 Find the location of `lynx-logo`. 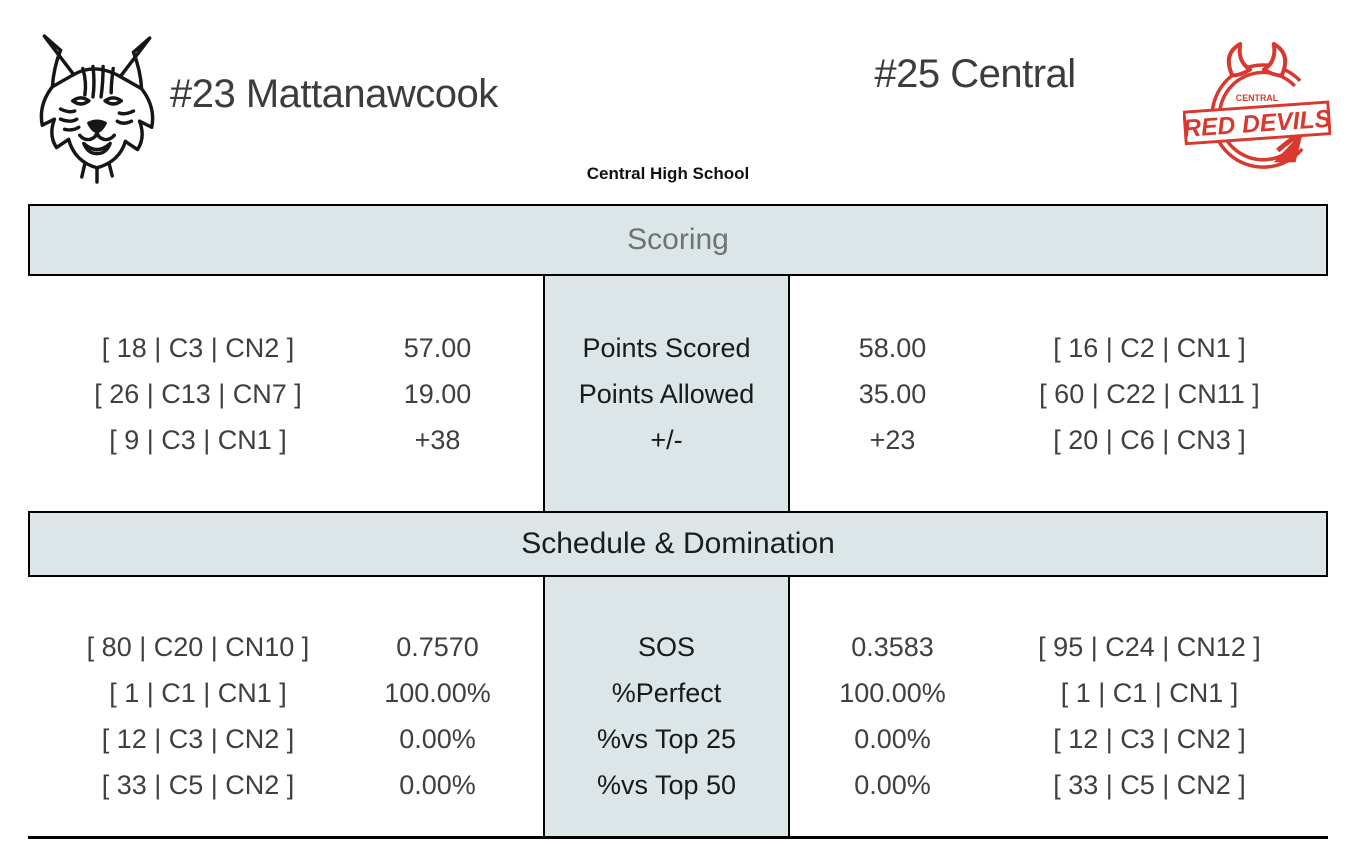

lynx-logo is located at coordinates (97, 108).